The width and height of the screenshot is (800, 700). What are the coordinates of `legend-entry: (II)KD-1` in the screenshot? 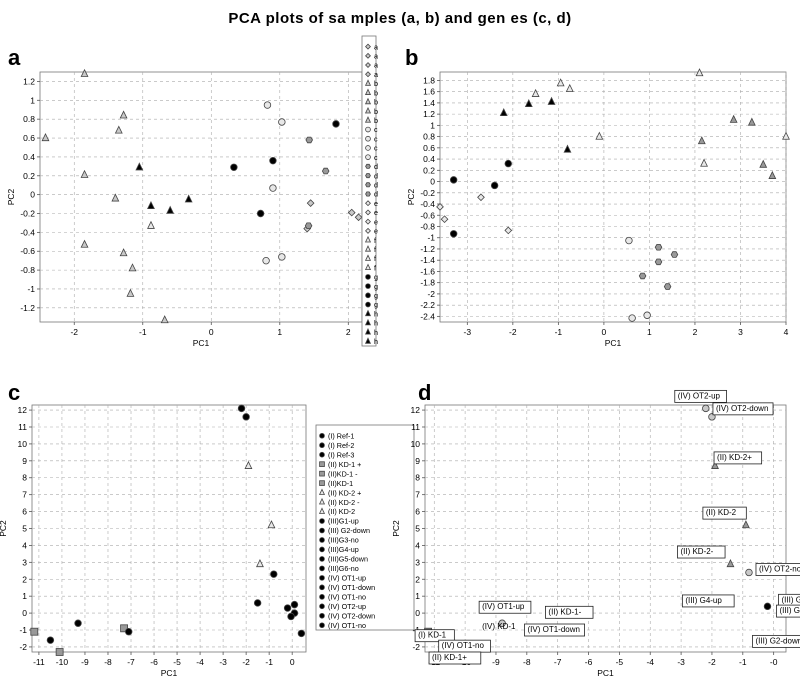 It's located at (340, 483).